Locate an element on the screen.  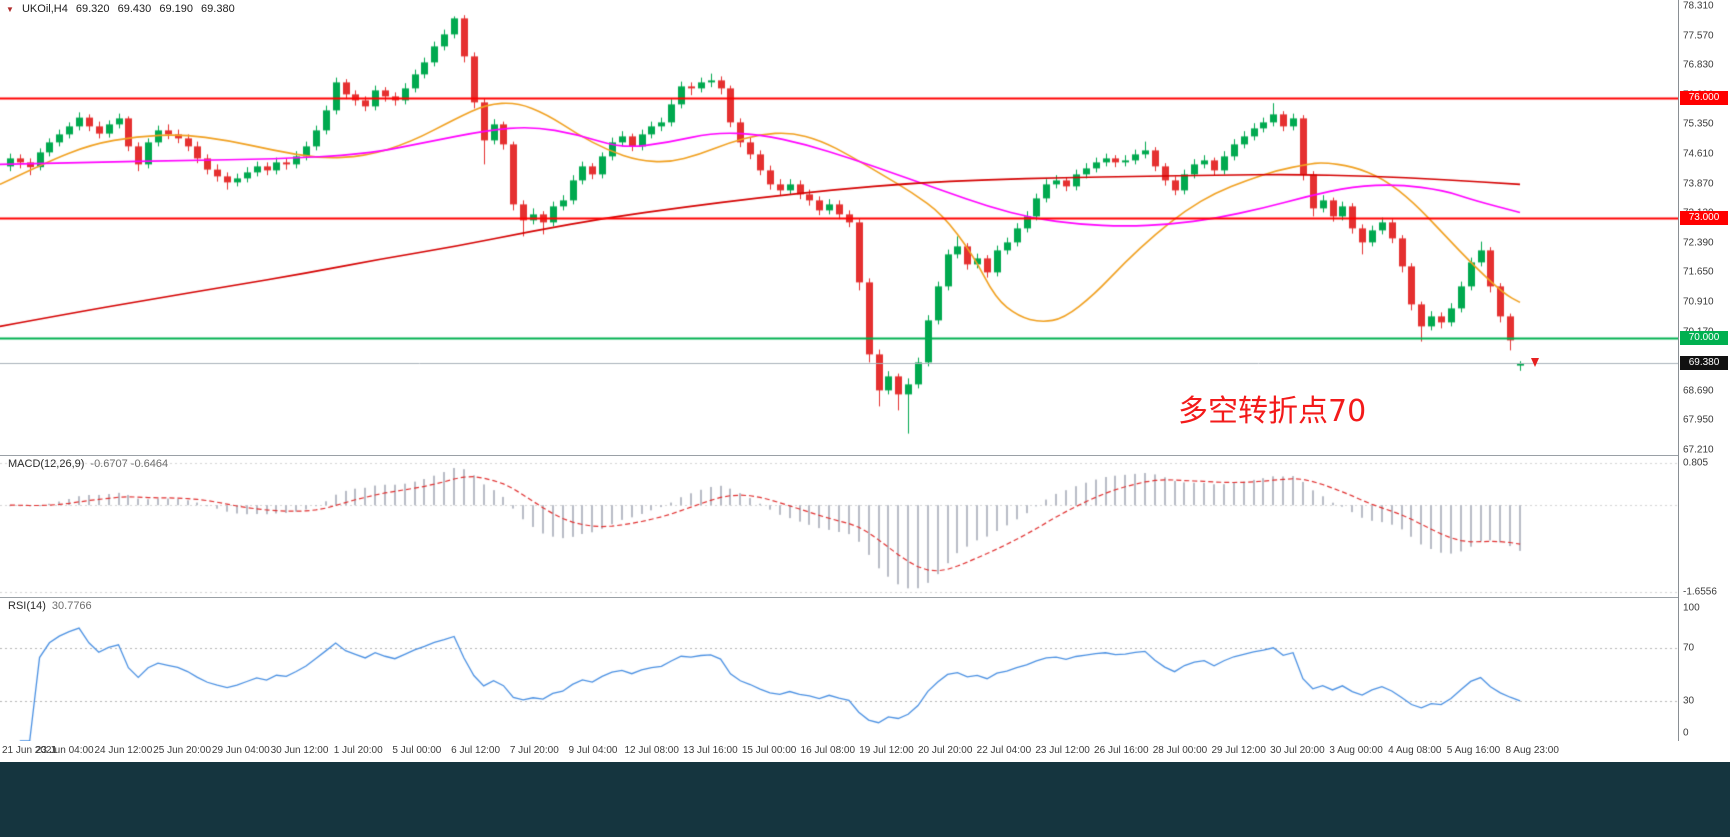
rsi-axis-label: 70 is located at coordinates (1689, 648).